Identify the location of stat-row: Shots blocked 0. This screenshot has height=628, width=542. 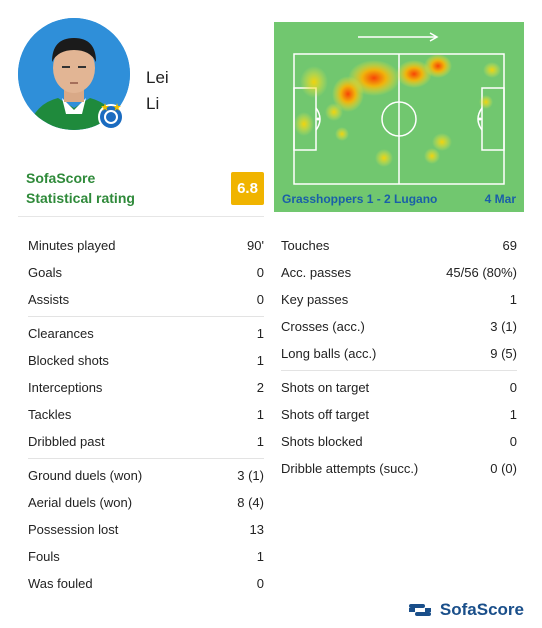
(399, 441).